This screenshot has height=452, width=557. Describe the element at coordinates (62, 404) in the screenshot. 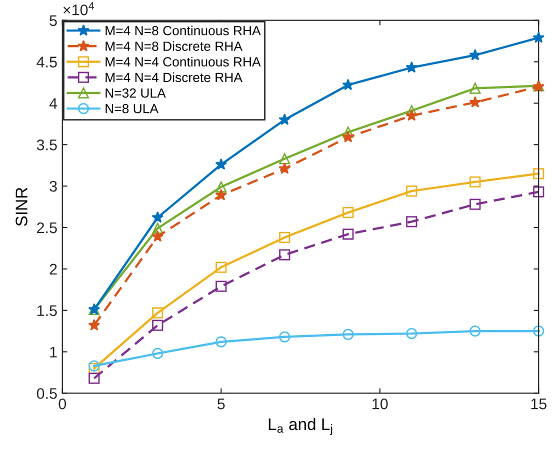

I see `x-tick-label: 0` at that location.